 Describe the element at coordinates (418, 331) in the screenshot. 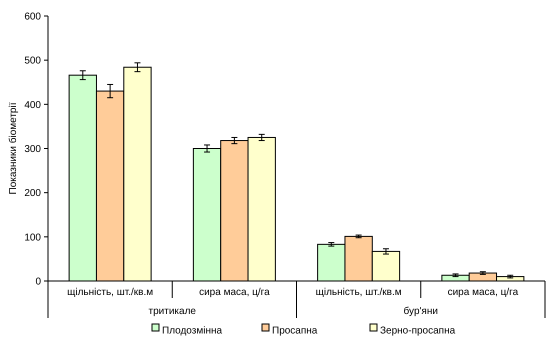

I see `legend-label: Зерно-просапна` at that location.